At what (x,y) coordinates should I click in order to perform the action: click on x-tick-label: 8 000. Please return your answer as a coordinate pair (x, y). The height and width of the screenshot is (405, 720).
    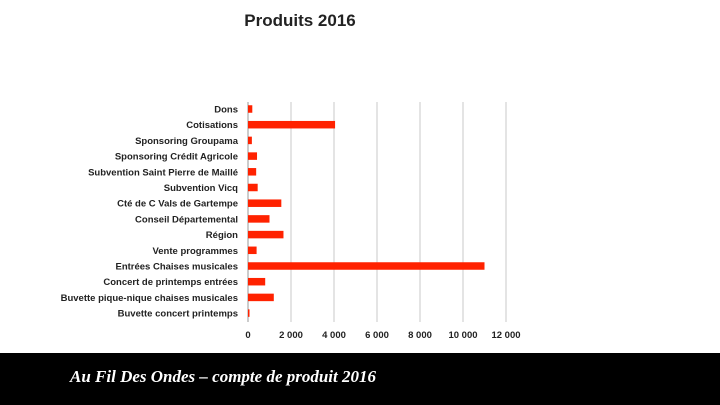
    Looking at the image, I should click on (420, 335).